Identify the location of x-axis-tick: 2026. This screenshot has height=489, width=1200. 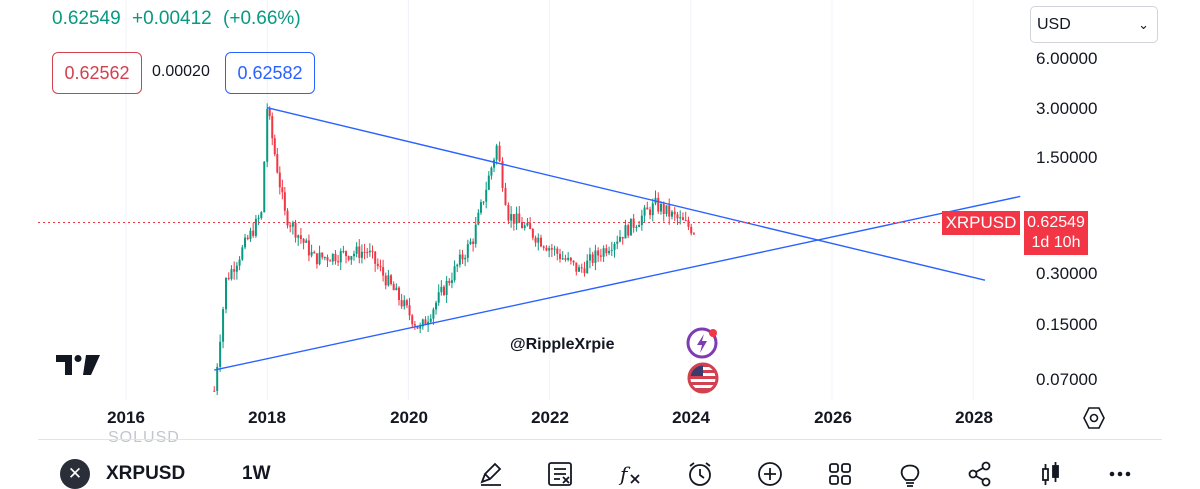
(833, 417).